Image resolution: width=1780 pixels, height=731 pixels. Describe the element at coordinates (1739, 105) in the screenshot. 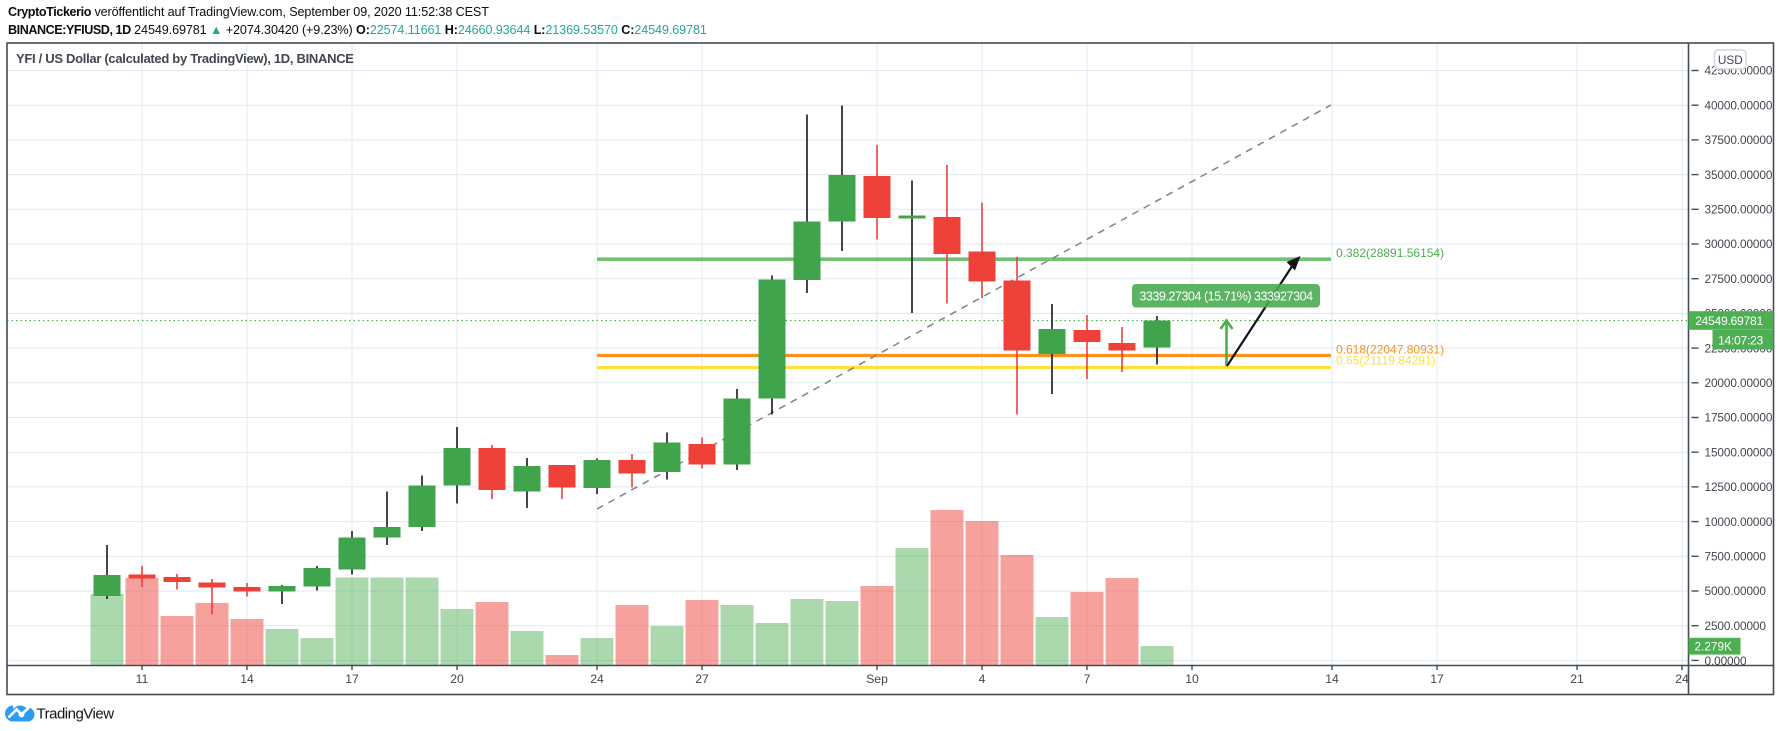

I see `svg-text: 40000.00000` at that location.